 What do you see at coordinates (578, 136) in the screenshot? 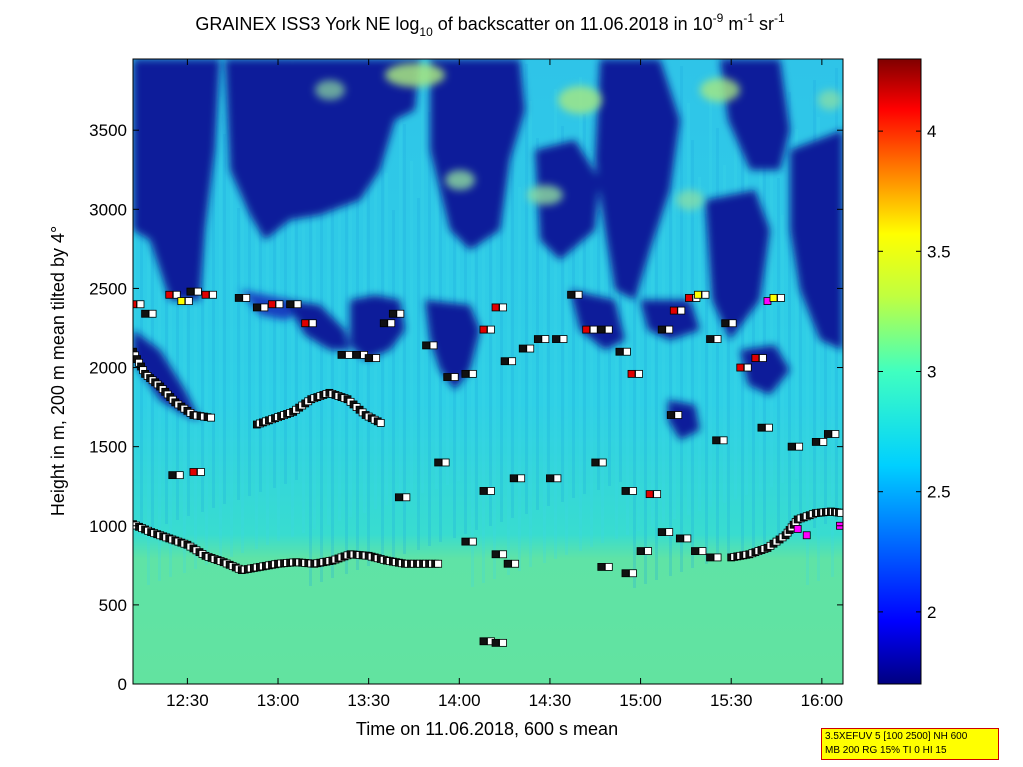
I see `high-backscatter-patches` at bounding box center [578, 136].